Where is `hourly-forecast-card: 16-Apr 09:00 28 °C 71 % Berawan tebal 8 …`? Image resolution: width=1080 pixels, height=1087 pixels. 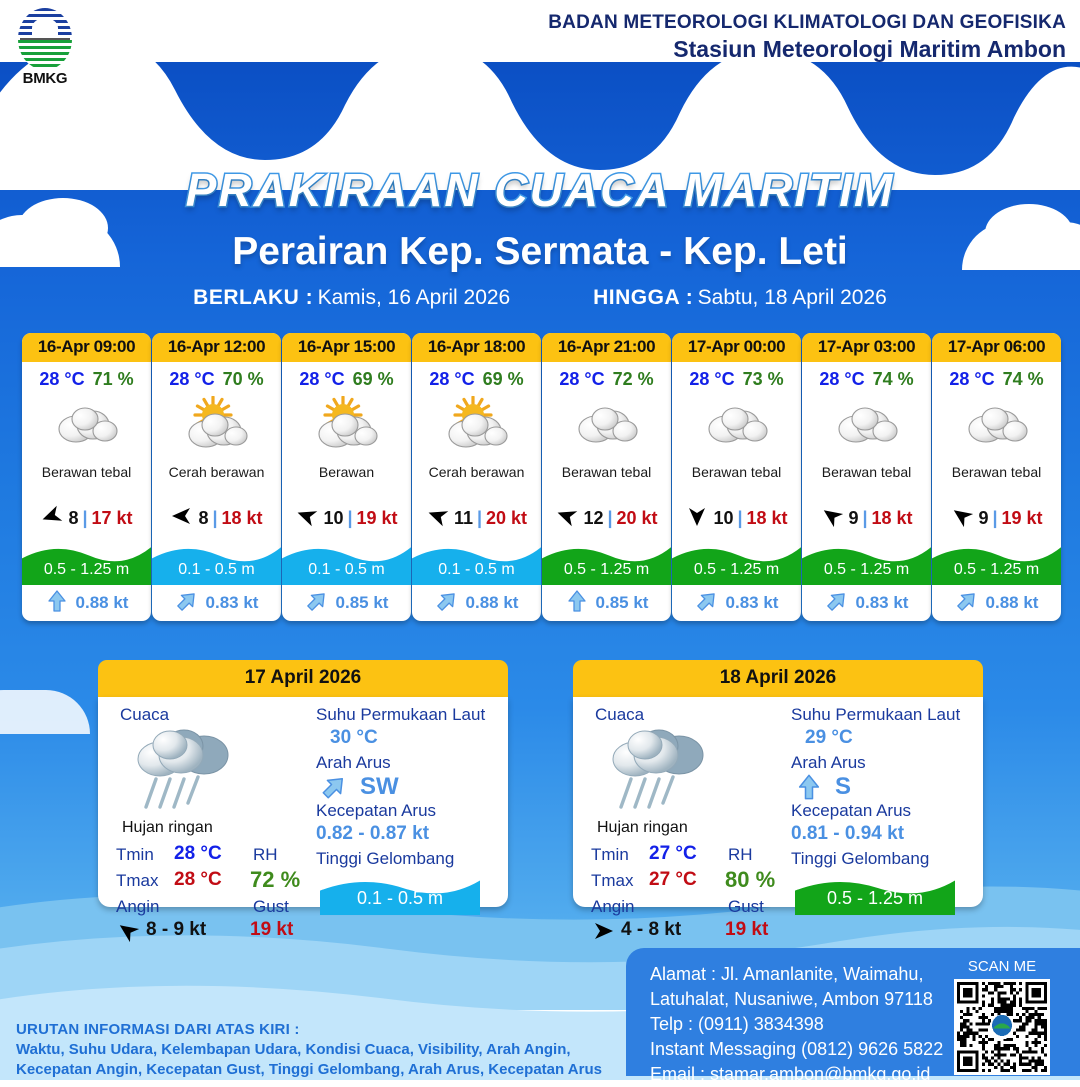 hourly-forecast-card: 16-Apr 09:00 28 °C 71 % Berawan tebal 8 … is located at coordinates (86, 477).